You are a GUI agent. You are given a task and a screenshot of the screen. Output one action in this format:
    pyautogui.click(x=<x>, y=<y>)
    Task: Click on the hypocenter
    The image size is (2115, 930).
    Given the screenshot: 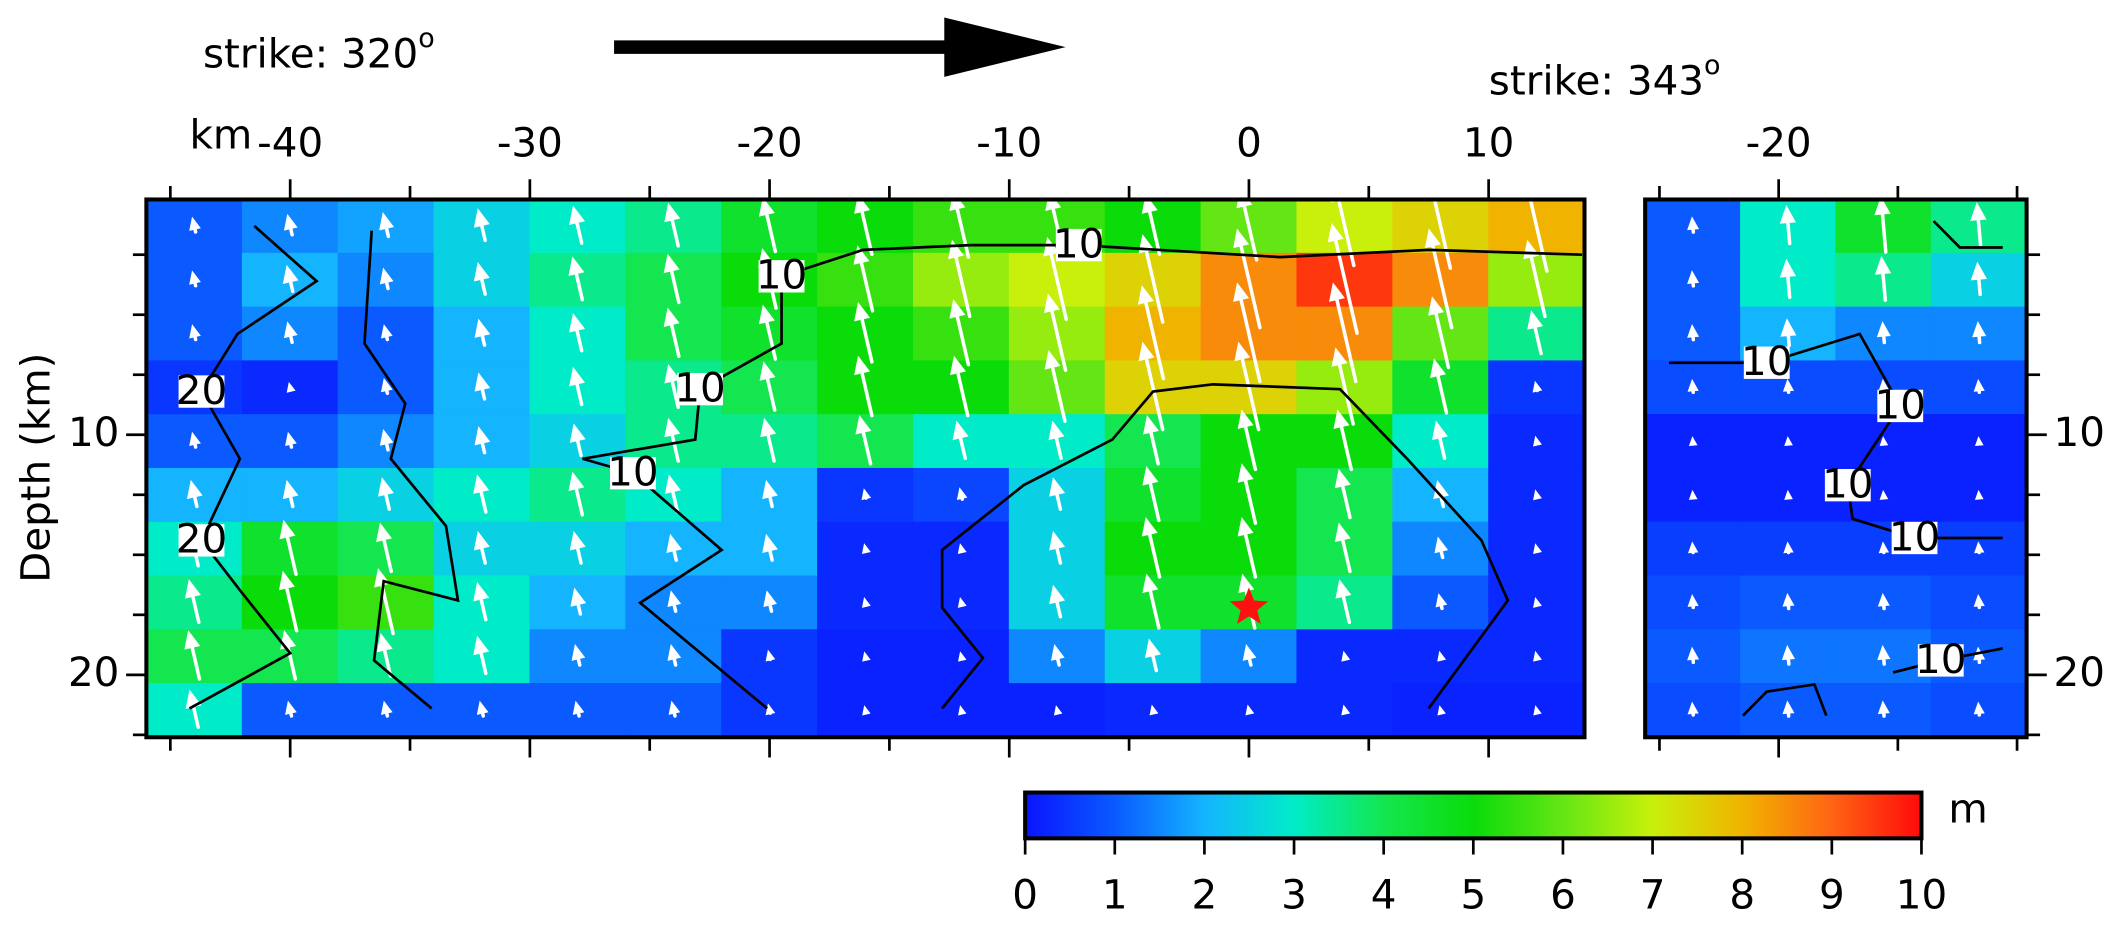 What is the action you would take?
    pyautogui.click(x=1249, y=605)
    